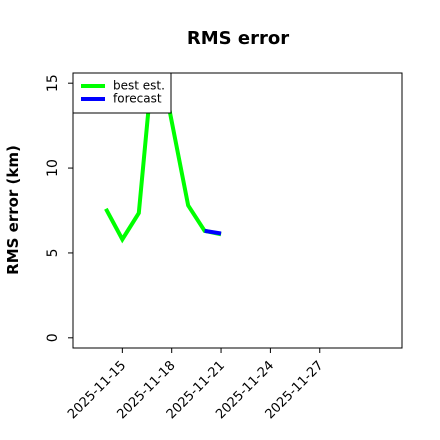  What do you see at coordinates (53, 337) in the screenshot?
I see `y-tick-label: 0` at bounding box center [53, 337].